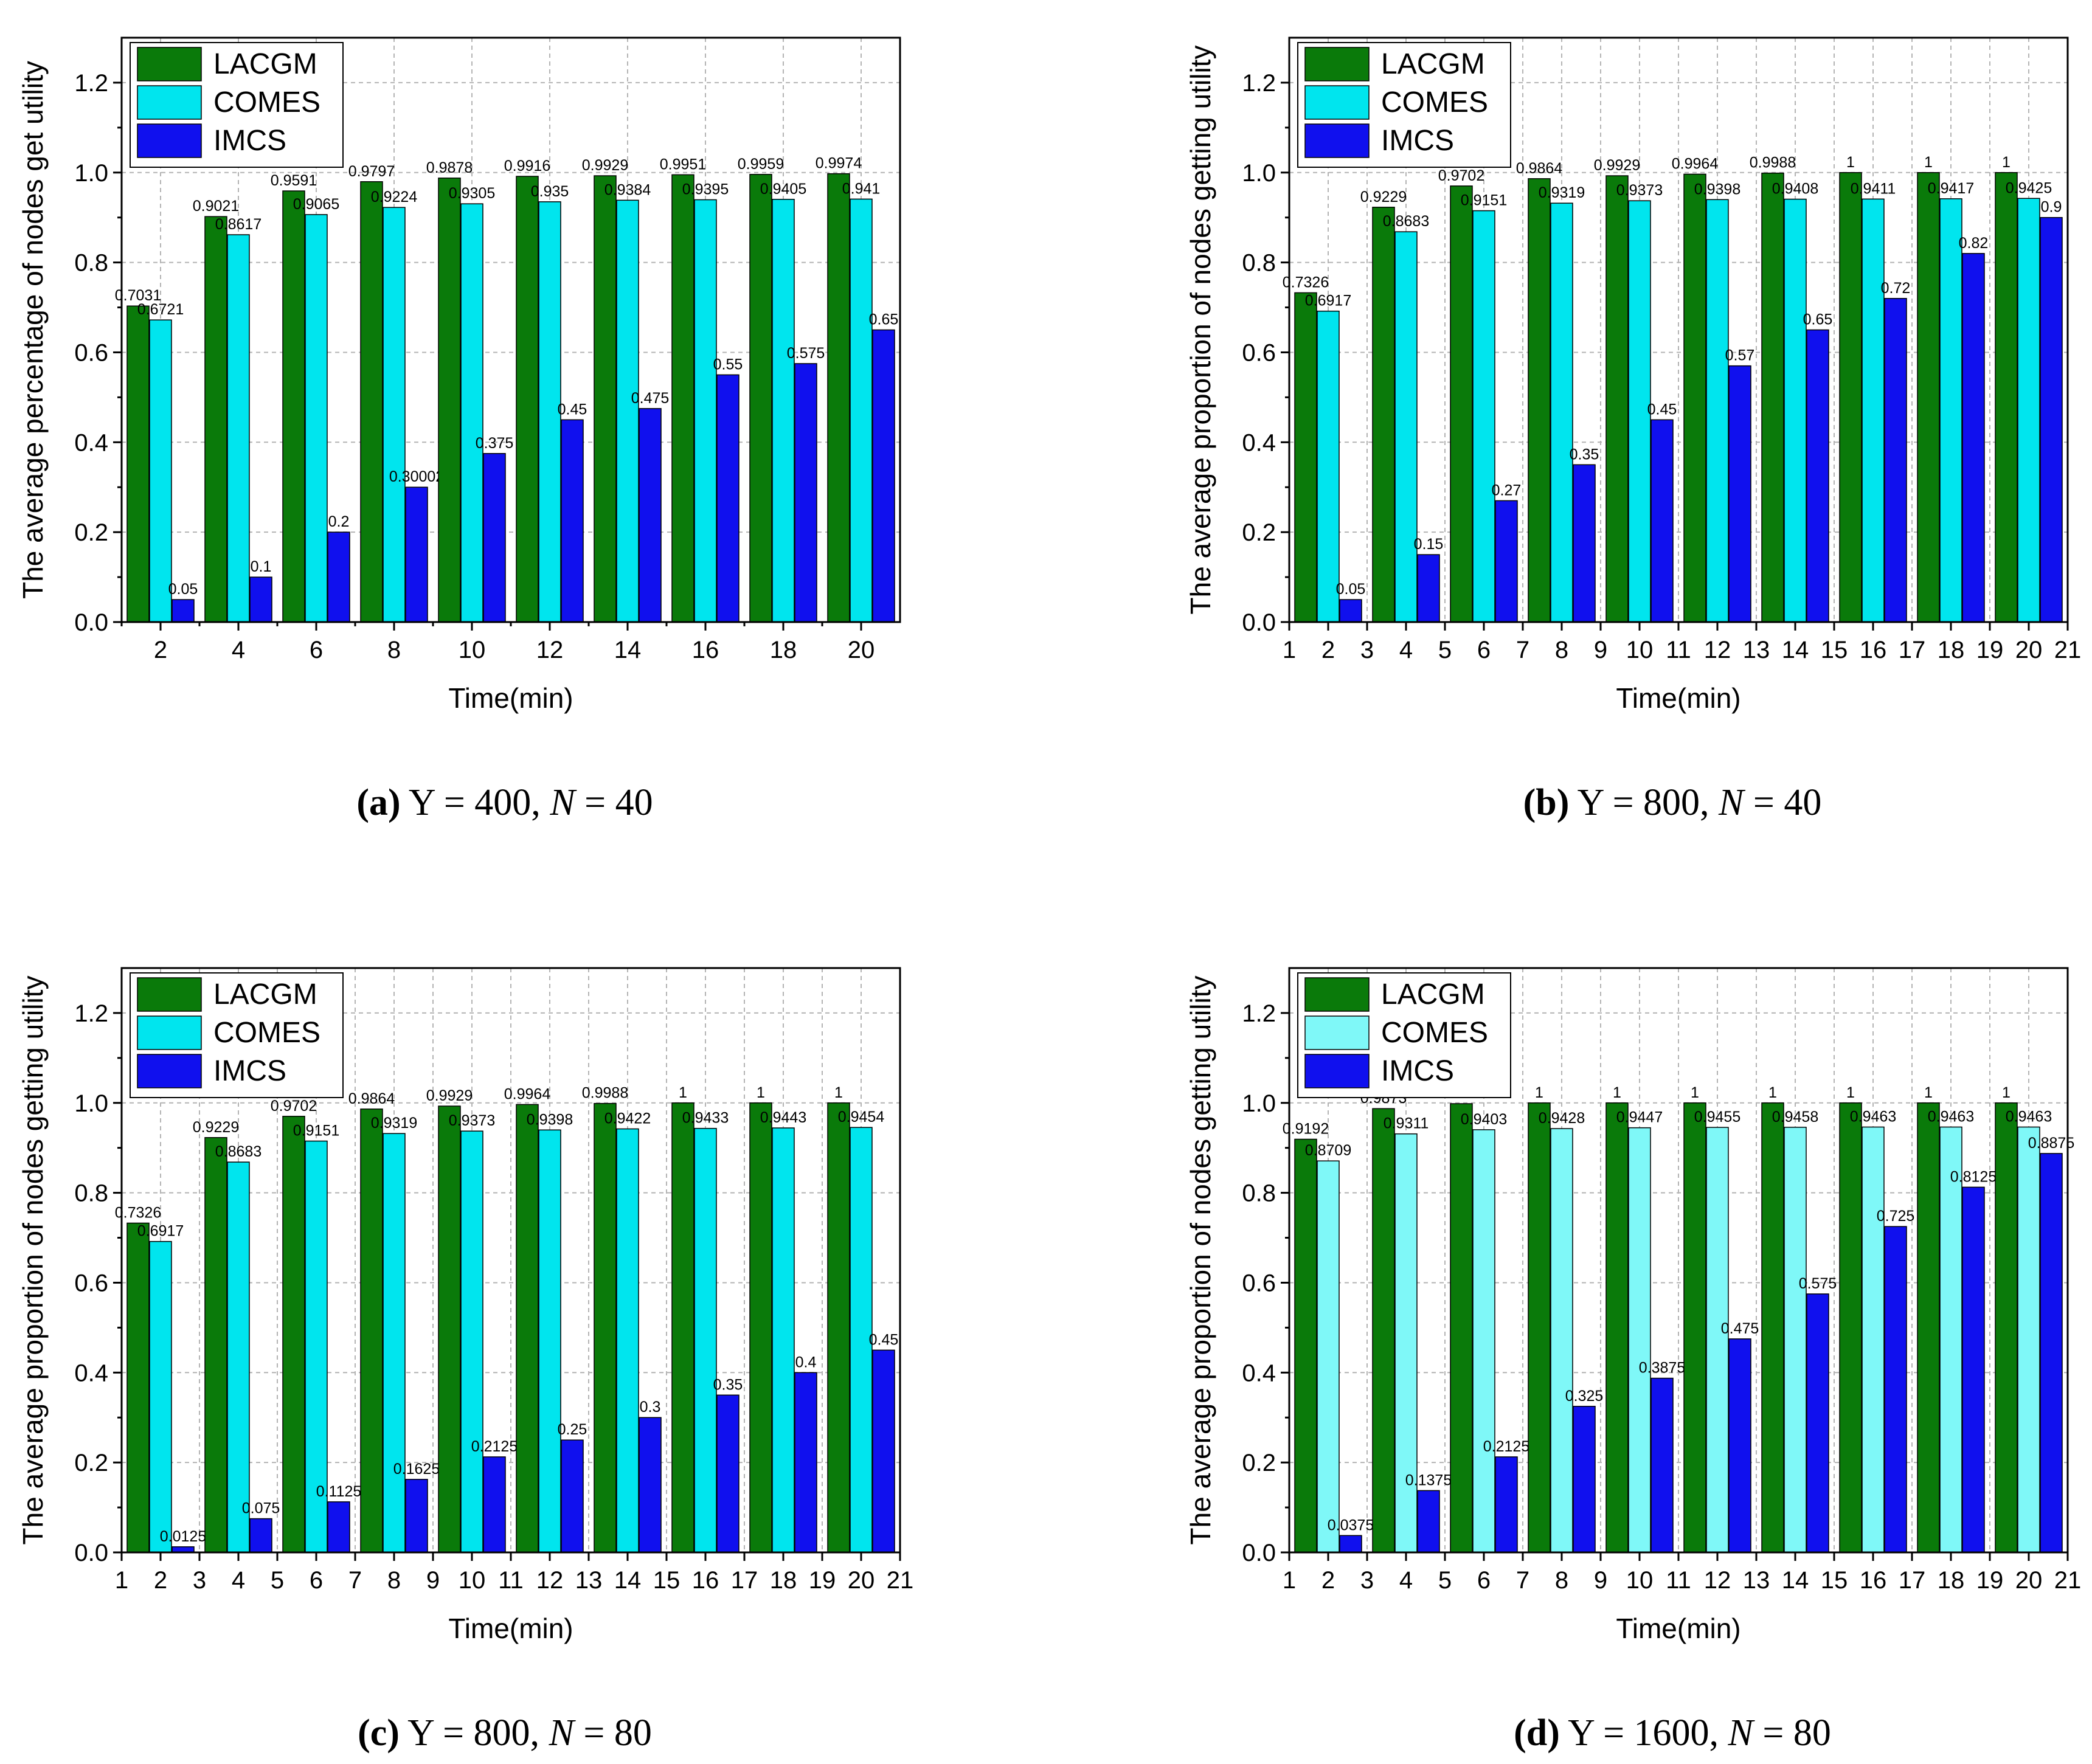  What do you see at coordinates (1951, 188) in the screenshot?
I see `data-label-comes: 0.9417` at bounding box center [1951, 188].